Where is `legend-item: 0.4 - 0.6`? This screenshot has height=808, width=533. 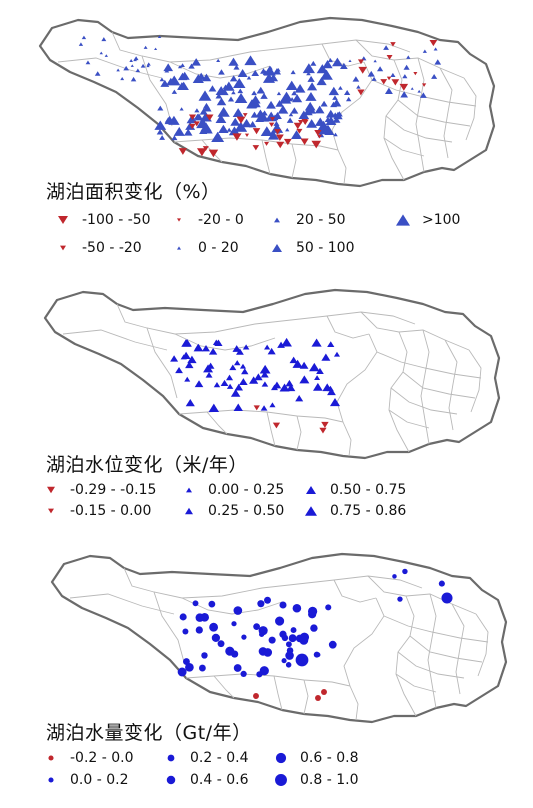 legend-item: 0.4 - 0.6 is located at coordinates (204, 780).